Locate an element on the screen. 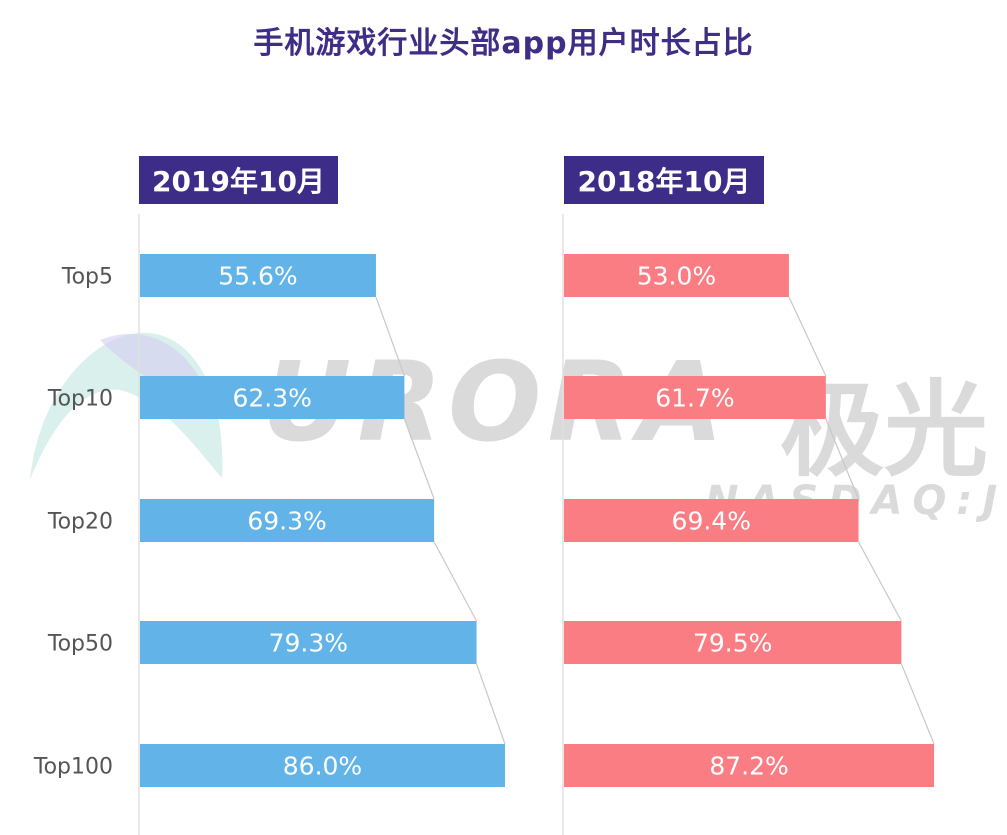  bar-1-top20 is located at coordinates (711, 520).